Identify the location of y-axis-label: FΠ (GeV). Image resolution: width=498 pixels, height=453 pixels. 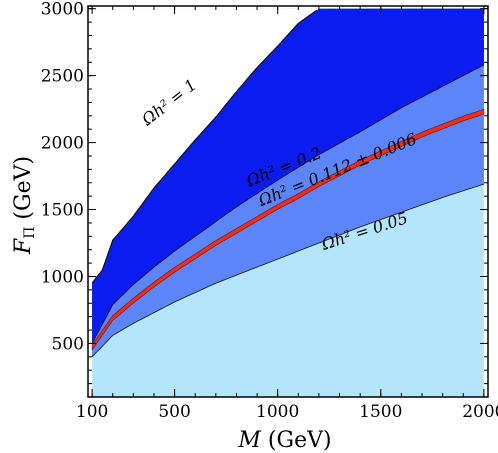
(24, 205).